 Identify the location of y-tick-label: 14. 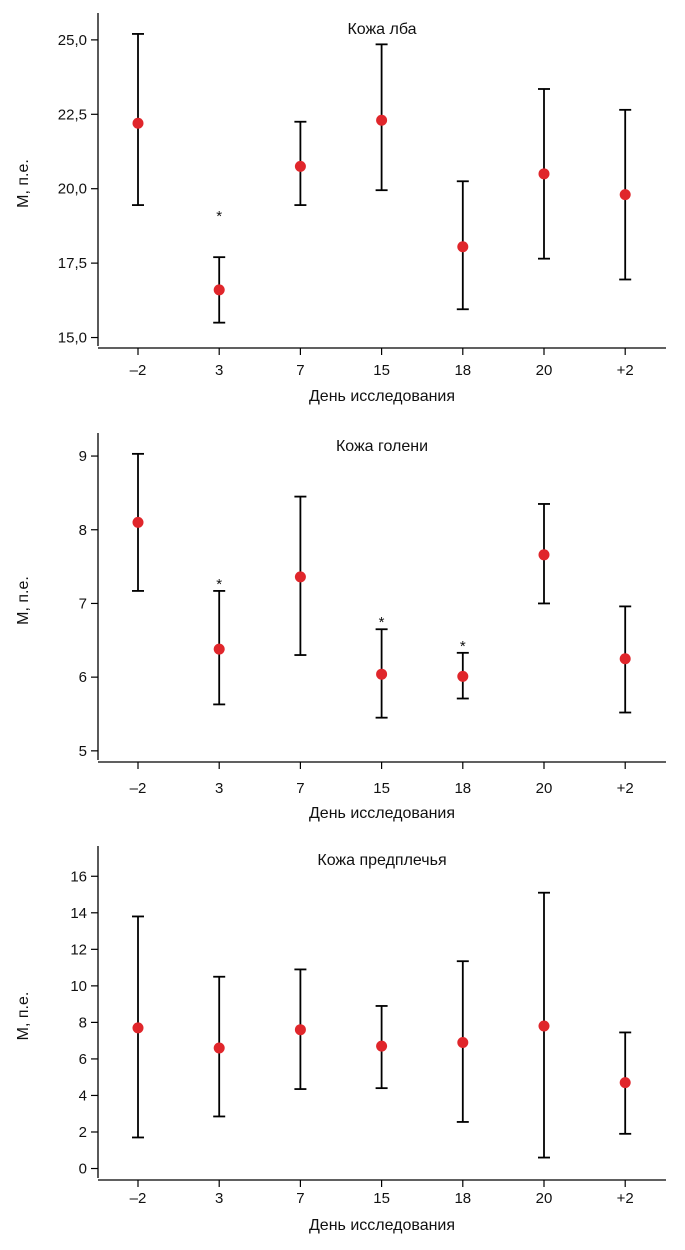
(78, 913).